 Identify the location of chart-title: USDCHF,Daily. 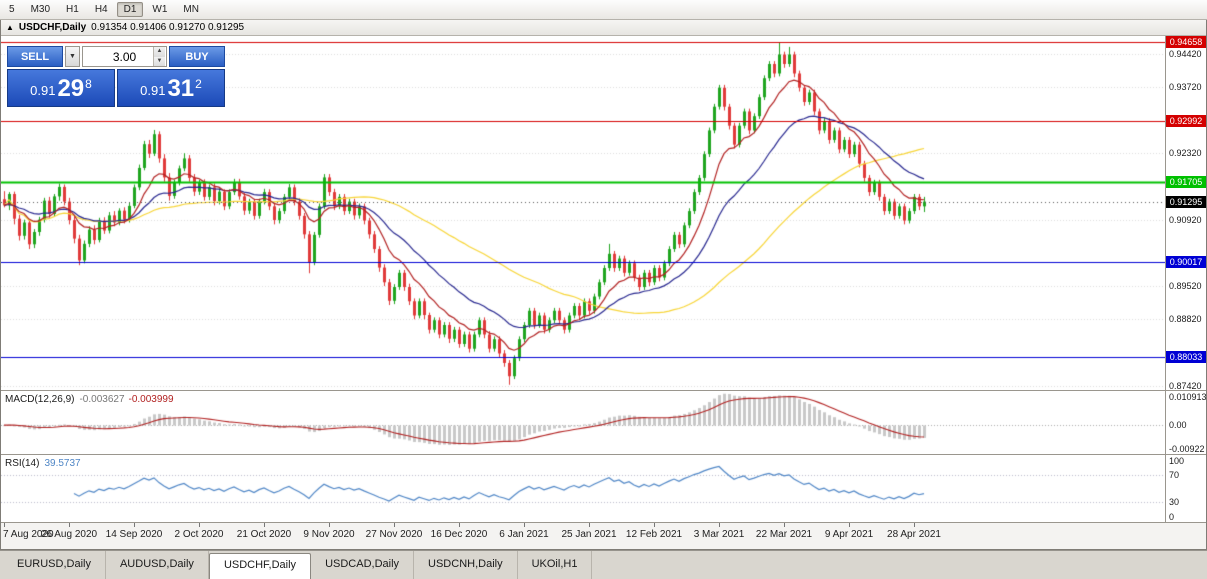
(52, 27).